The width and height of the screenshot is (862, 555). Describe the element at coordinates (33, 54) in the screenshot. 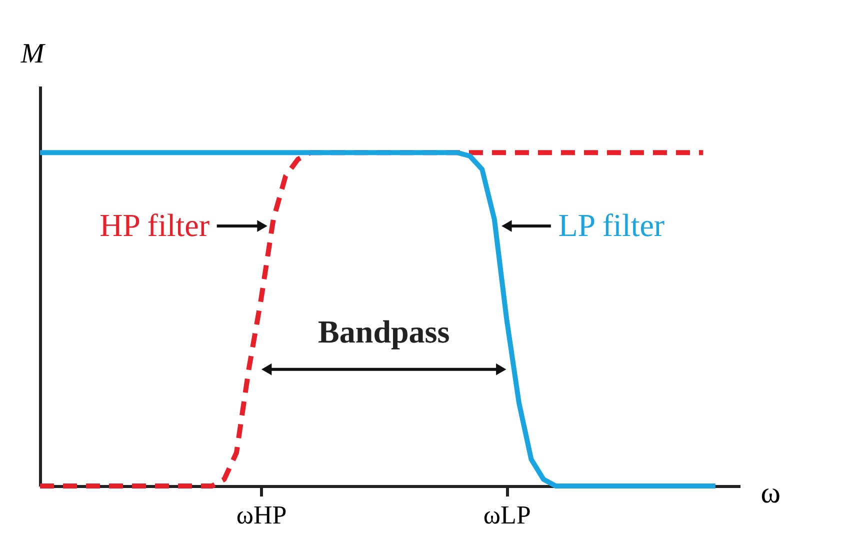

I see `y-axis-title: M` at that location.